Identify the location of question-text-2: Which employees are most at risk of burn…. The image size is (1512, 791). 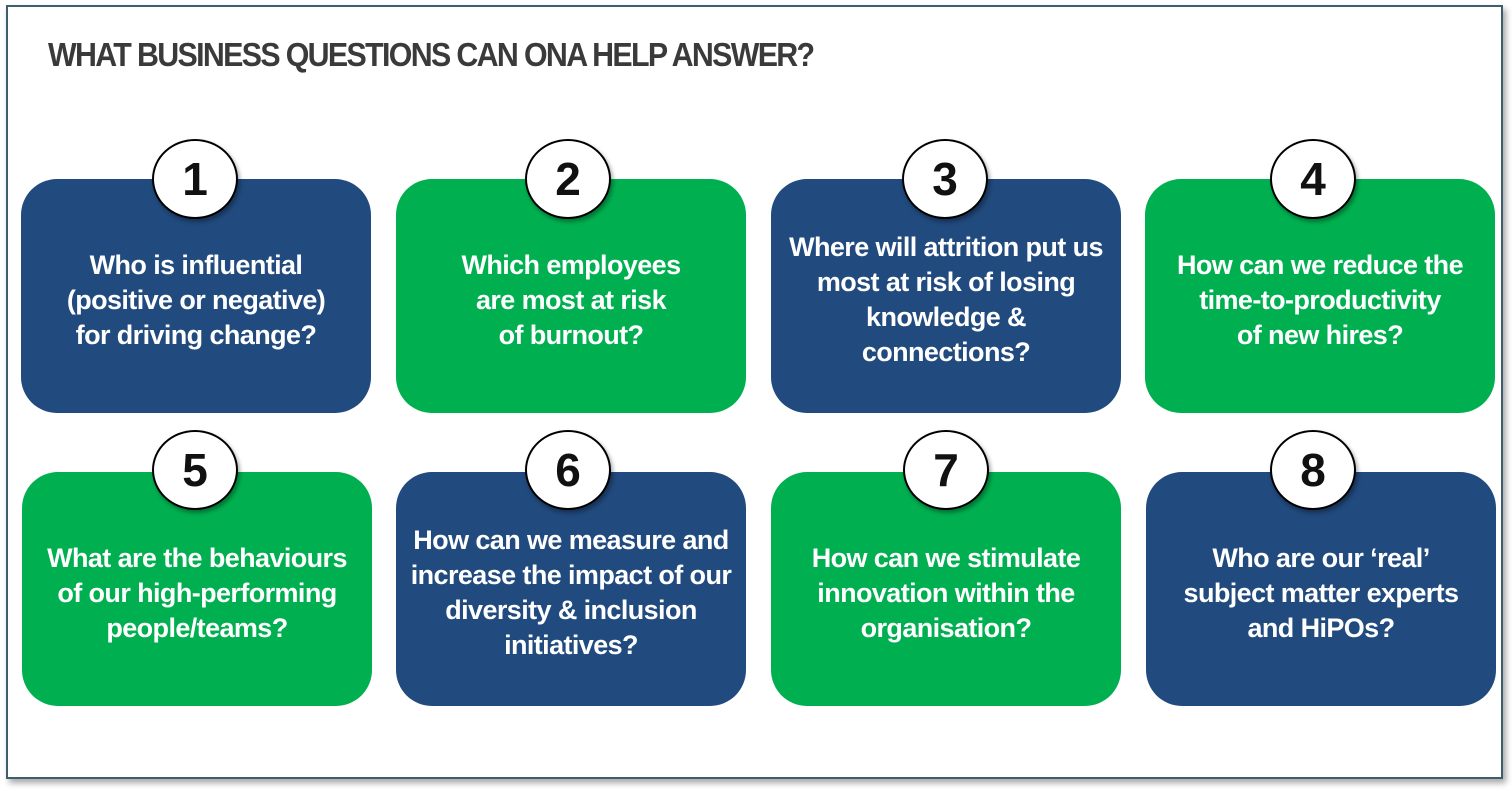
(571, 299).